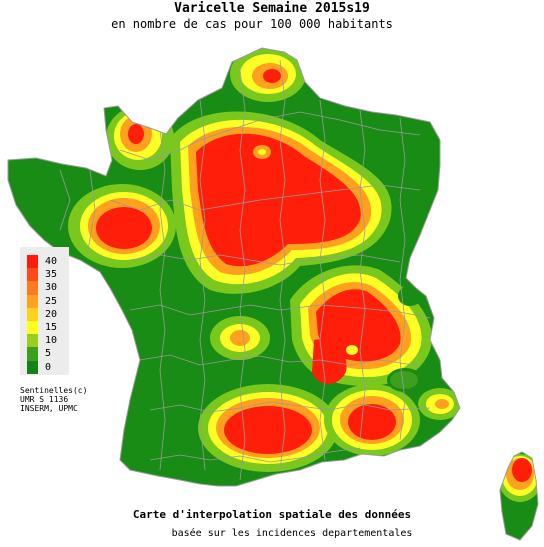 This screenshot has width=544, height=547. What do you see at coordinates (51, 261) in the screenshot?
I see `legend-label: 40` at bounding box center [51, 261].